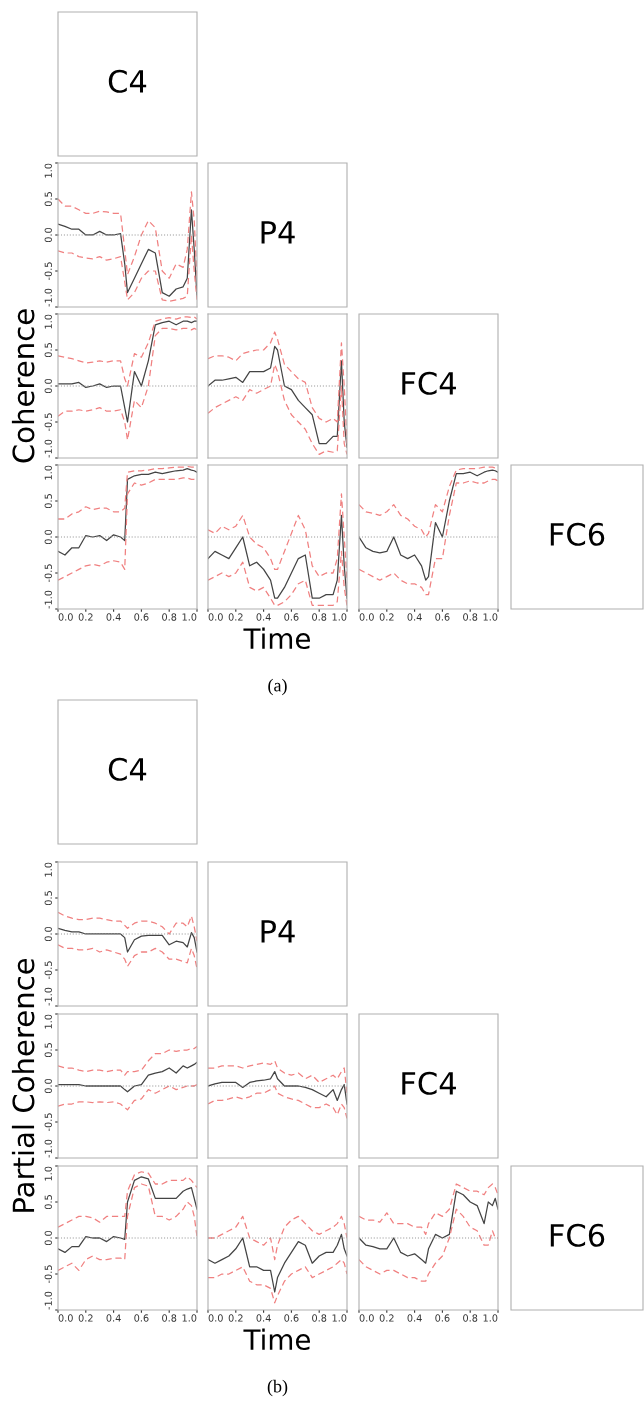 Image resolution: width=644 pixels, height=1402 pixels. Describe the element at coordinates (23, 386) in the screenshot. I see `y-axis-title: Coherence` at that location.